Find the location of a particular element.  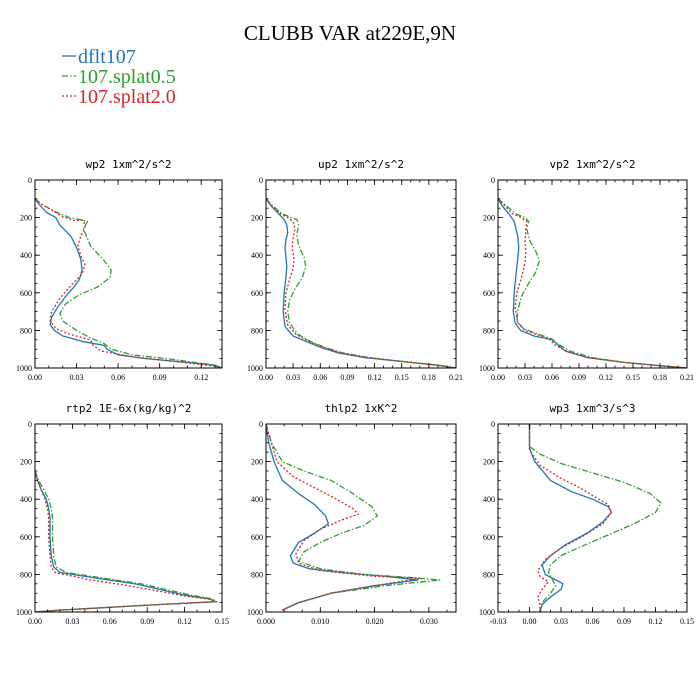

panel-wp3-xtick-label: 0.09 is located at coordinates (624, 621).